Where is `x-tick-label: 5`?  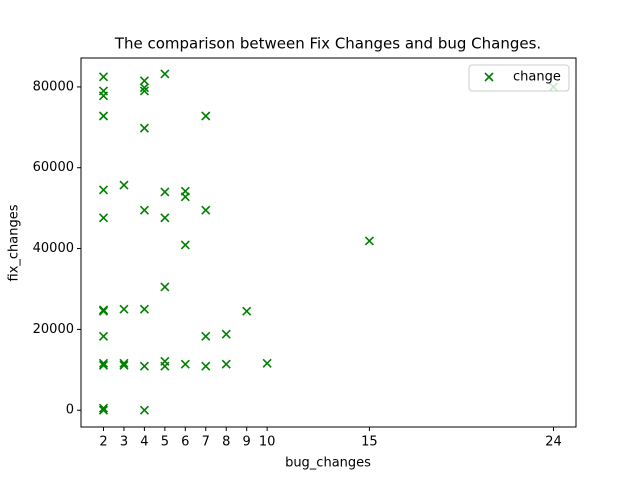
x-tick-label: 5 is located at coordinates (165, 442).